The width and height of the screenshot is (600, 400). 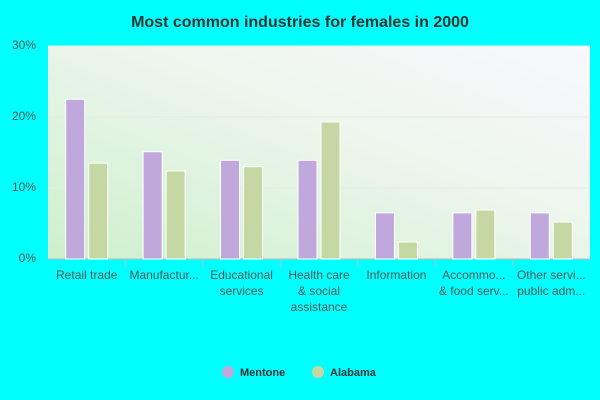 I want to click on y-tick-label: 0%, so click(x=28, y=258).